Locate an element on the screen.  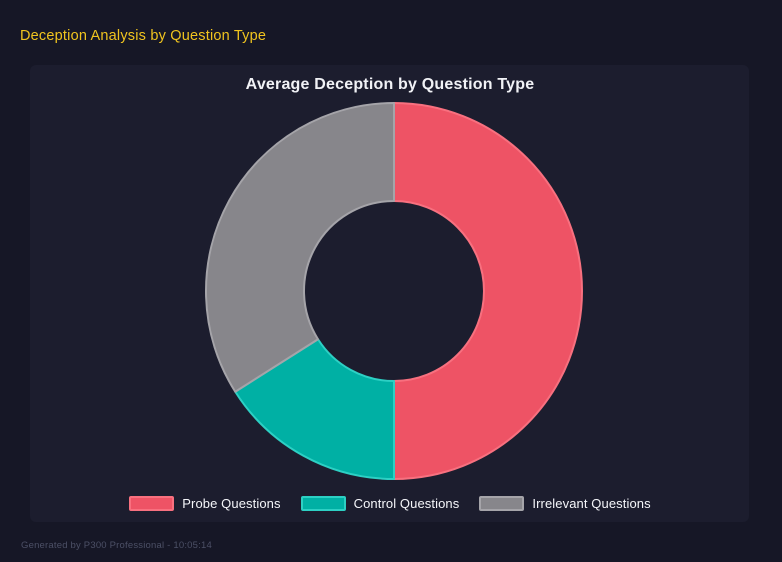
legend-item-control-questions: Control Questions is located at coordinates (380, 503).